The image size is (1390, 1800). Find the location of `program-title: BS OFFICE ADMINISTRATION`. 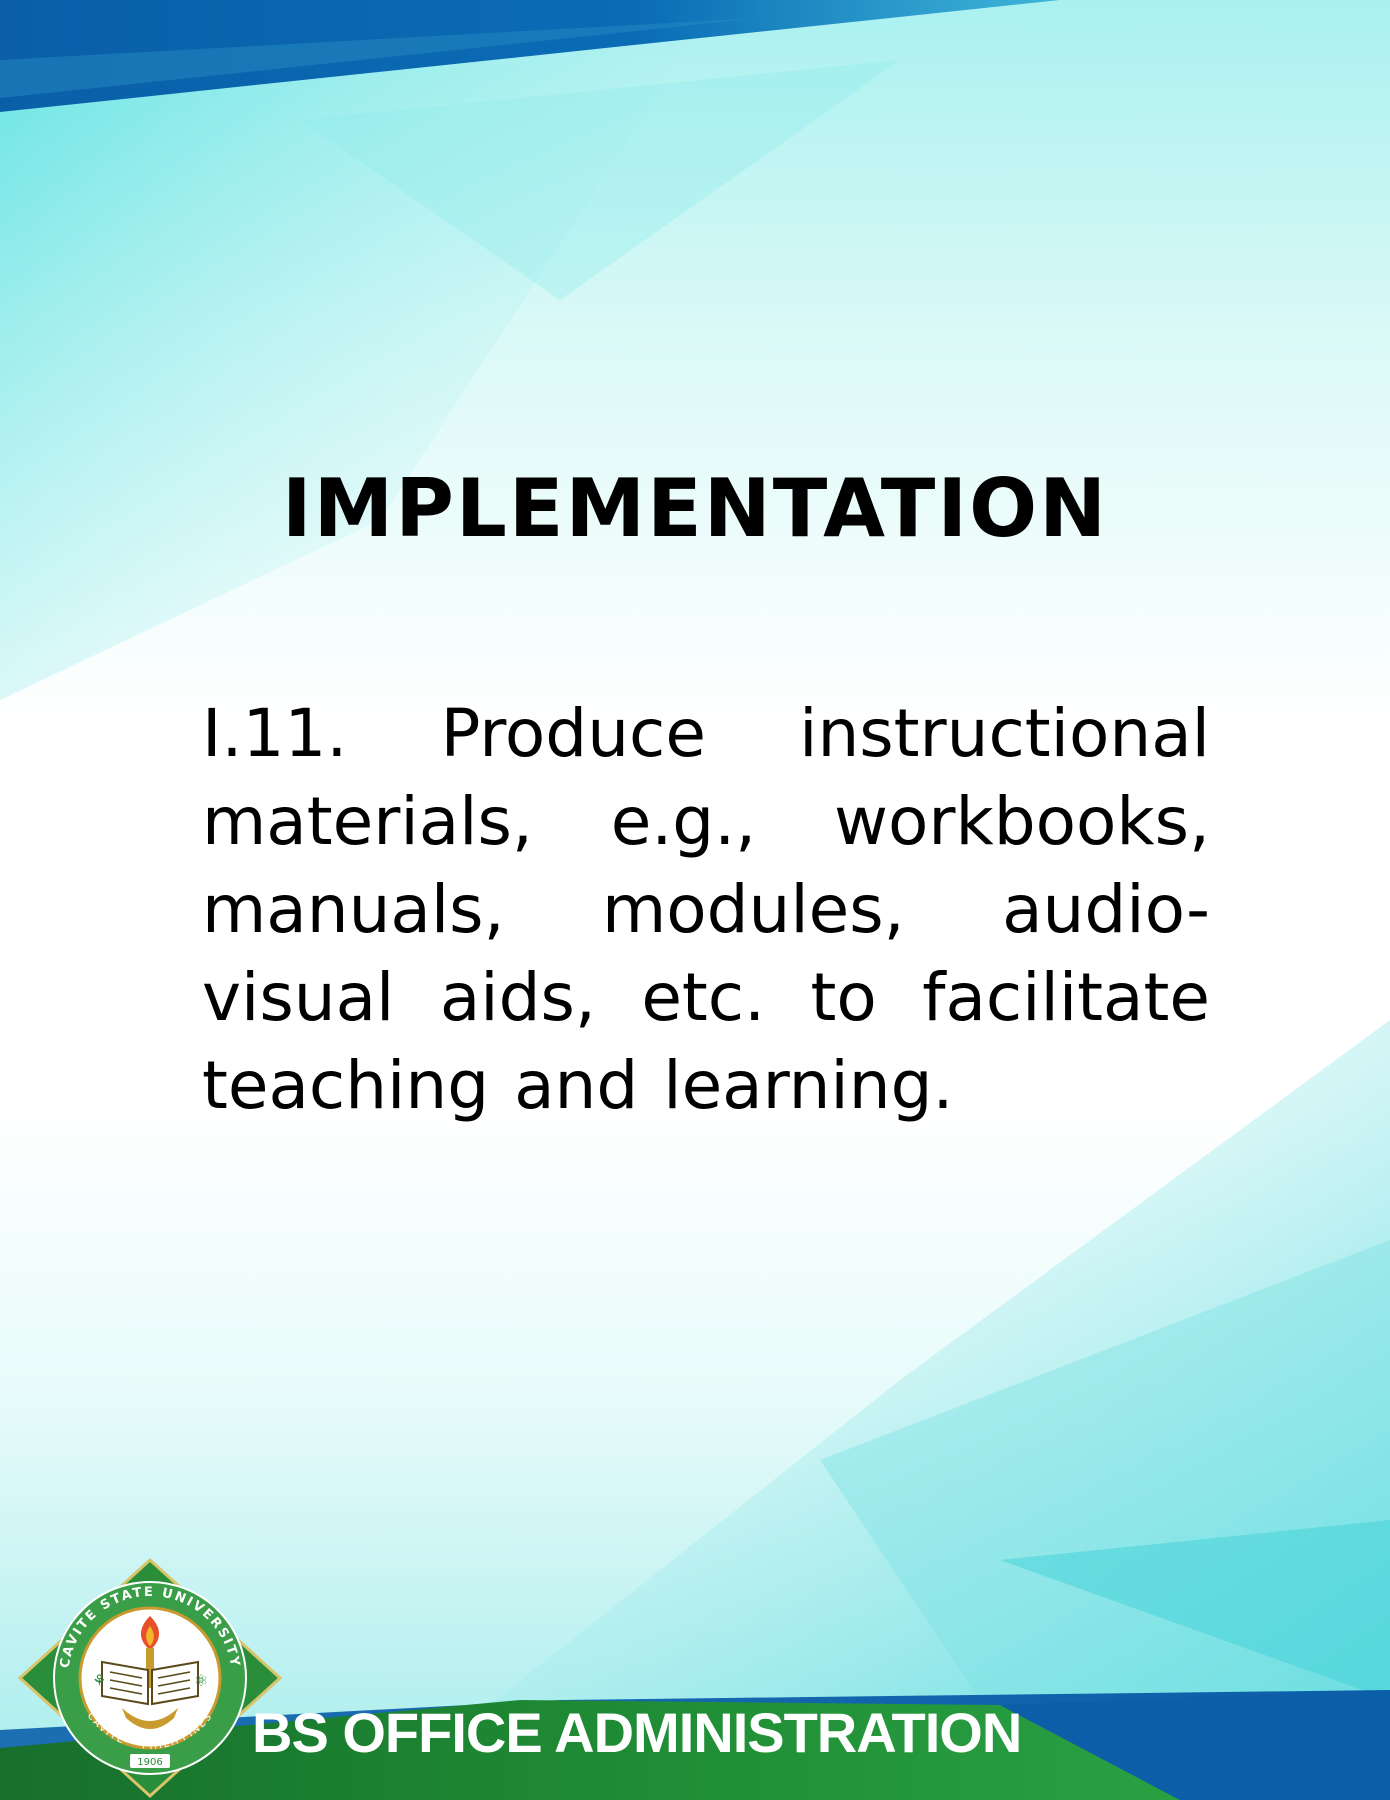

program-title: BS OFFICE ADMINISTRATION is located at coordinates (637, 1732).